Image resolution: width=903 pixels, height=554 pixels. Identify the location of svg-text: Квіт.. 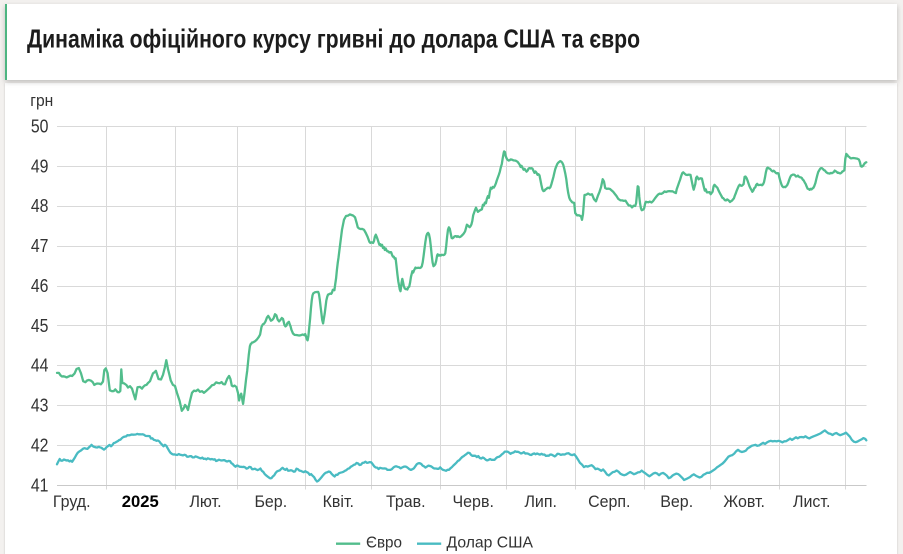
(338, 501).